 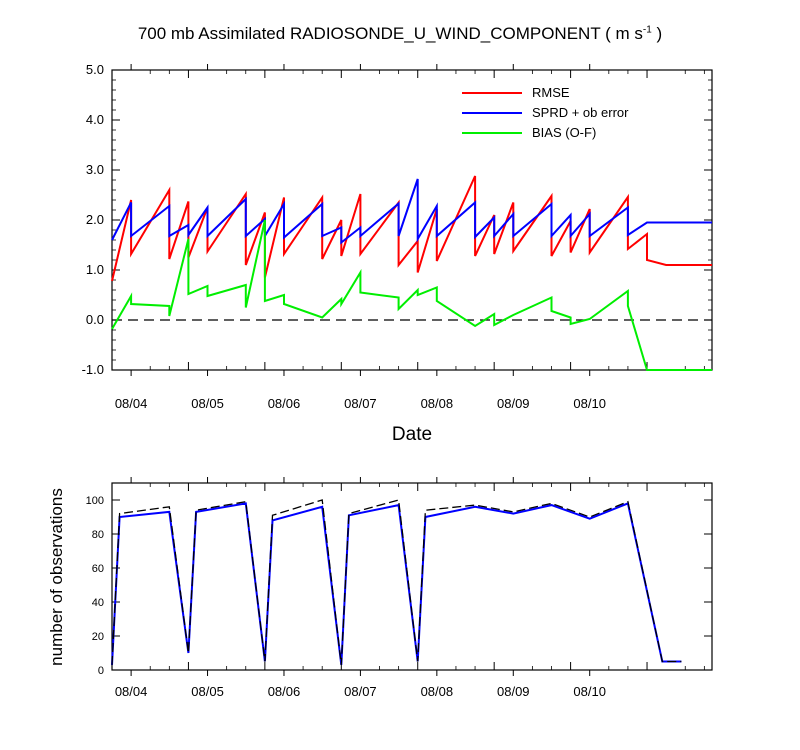 What do you see at coordinates (101, 671) in the screenshot?
I see `bottom-ytick-label: 0` at bounding box center [101, 671].